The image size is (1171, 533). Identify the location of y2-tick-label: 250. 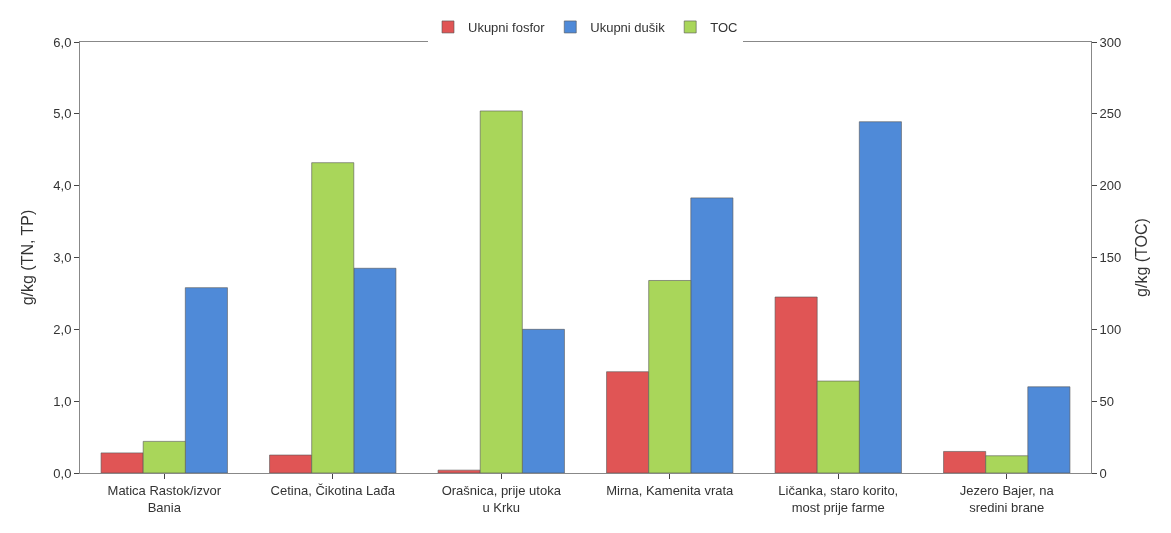
(1110, 114).